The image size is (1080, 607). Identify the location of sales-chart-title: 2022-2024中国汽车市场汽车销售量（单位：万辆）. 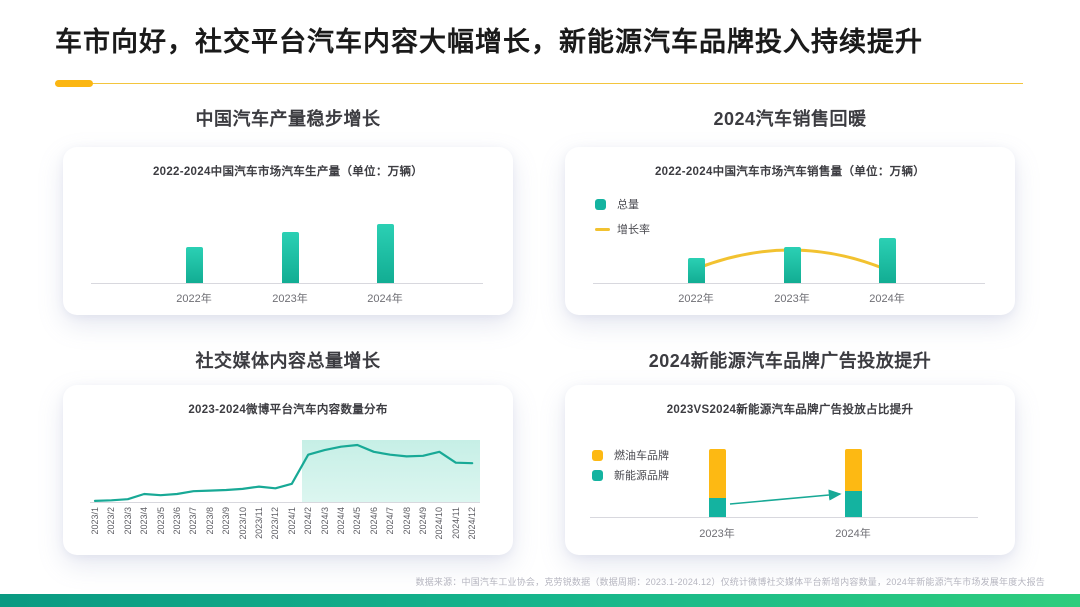
(790, 172).